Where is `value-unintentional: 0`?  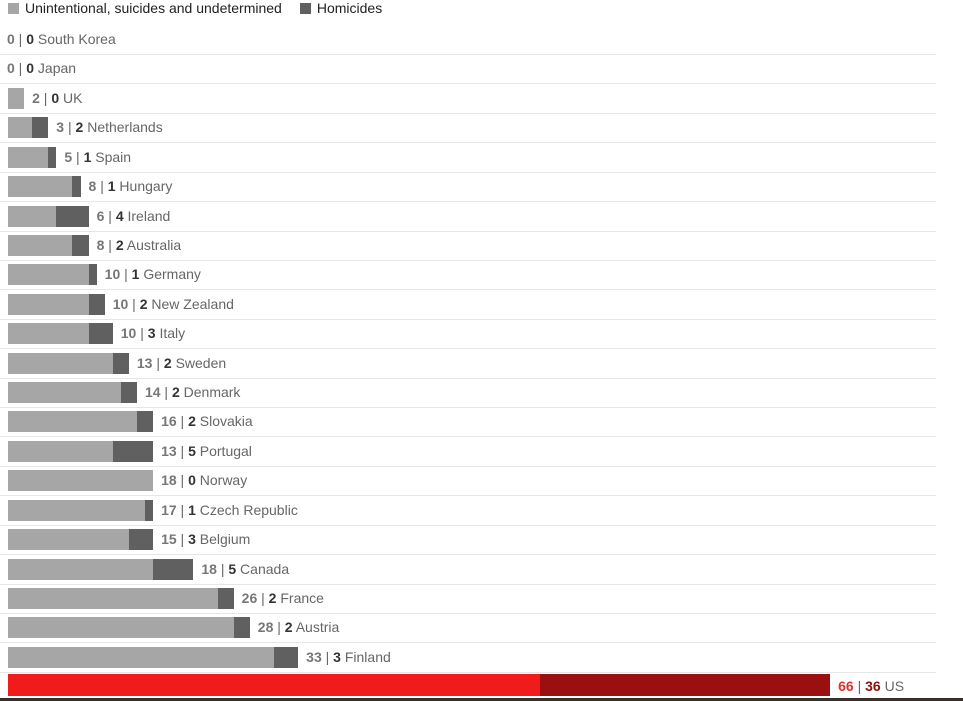 value-unintentional: 0 is located at coordinates (11, 68).